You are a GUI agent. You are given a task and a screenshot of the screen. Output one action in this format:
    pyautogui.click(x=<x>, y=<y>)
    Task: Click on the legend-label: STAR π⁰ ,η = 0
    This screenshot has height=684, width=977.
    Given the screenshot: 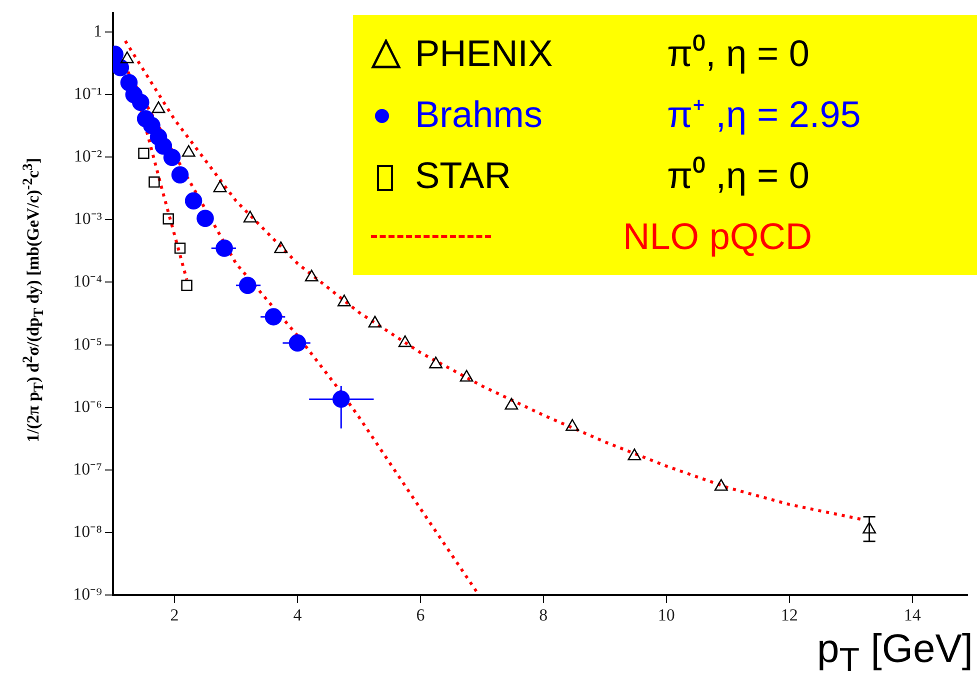 What is the action you would take?
    pyautogui.click(x=612, y=176)
    